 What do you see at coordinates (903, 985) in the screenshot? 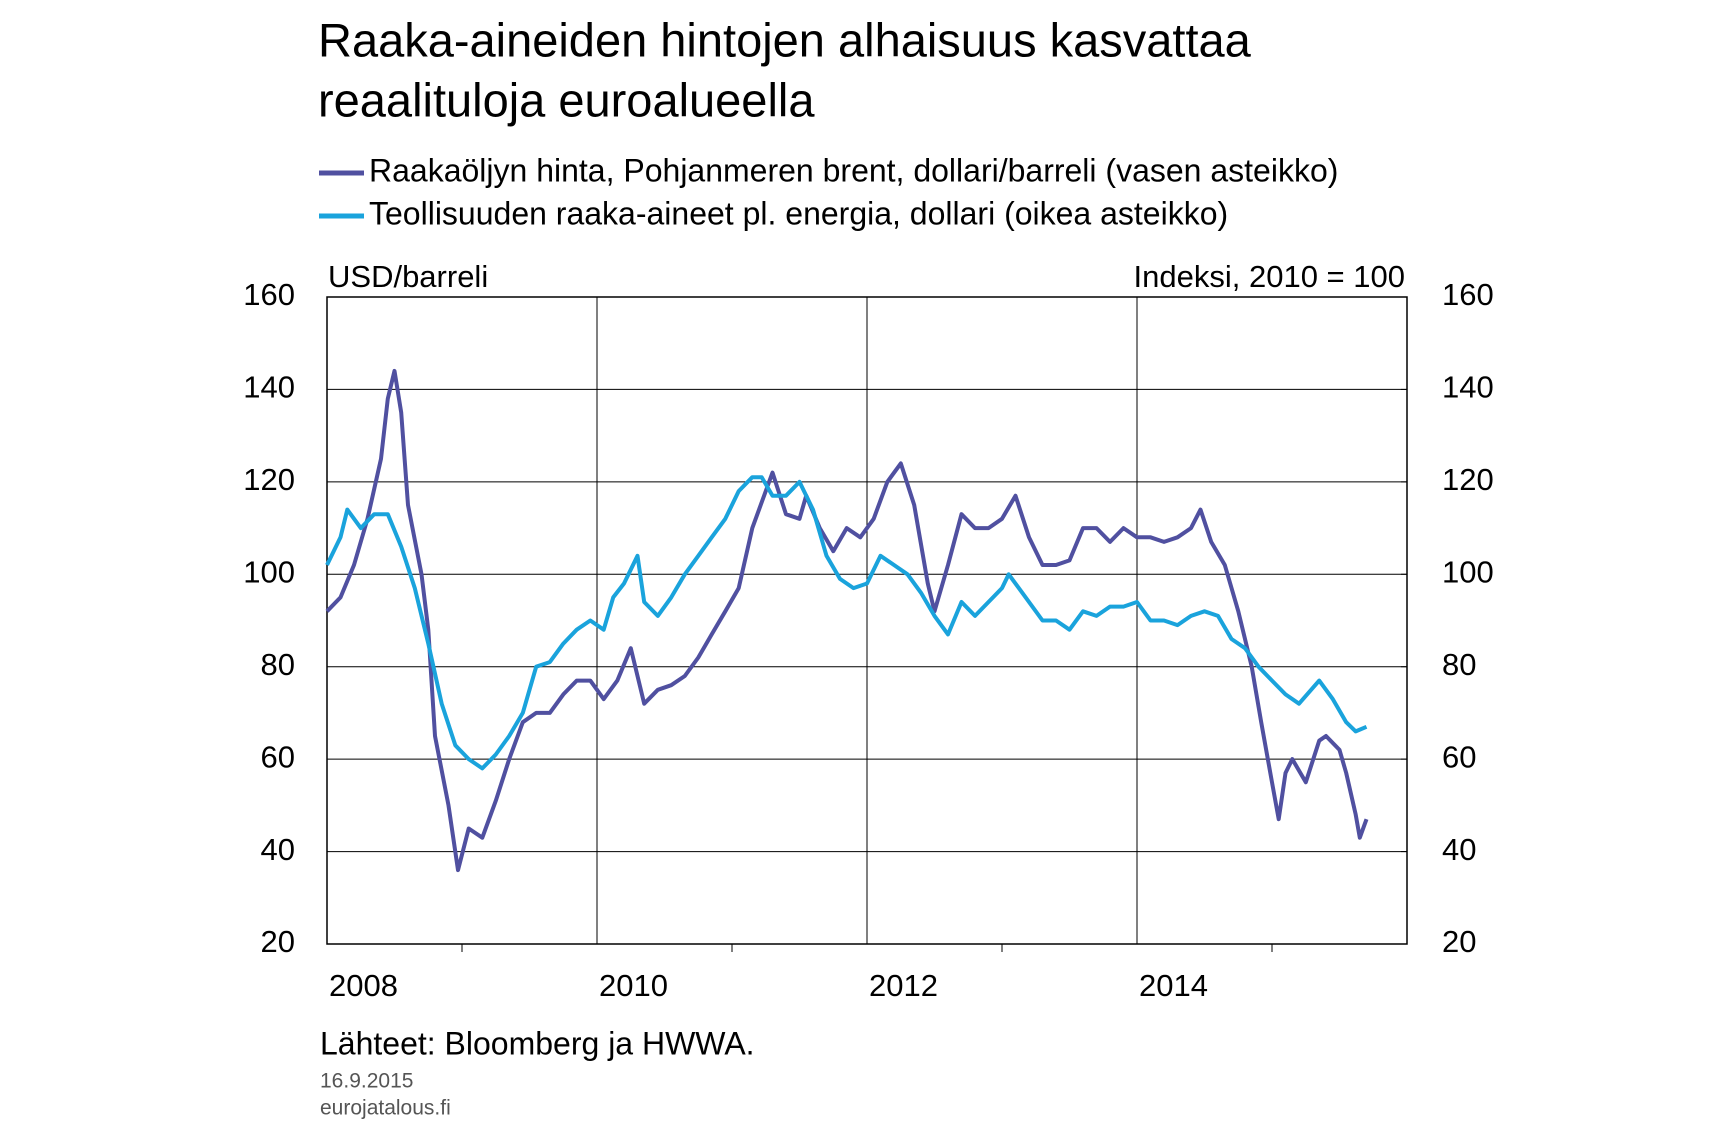
I see `x-tick-label: 2012` at bounding box center [903, 985].